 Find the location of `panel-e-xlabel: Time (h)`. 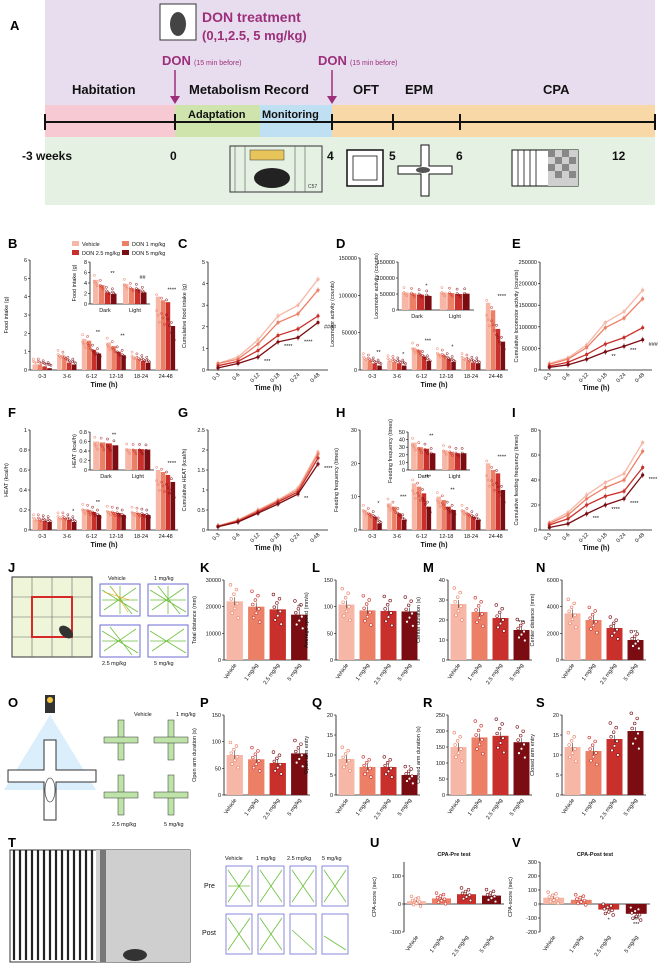

panel-e-xlabel: Time (h) is located at coordinates (595, 388).